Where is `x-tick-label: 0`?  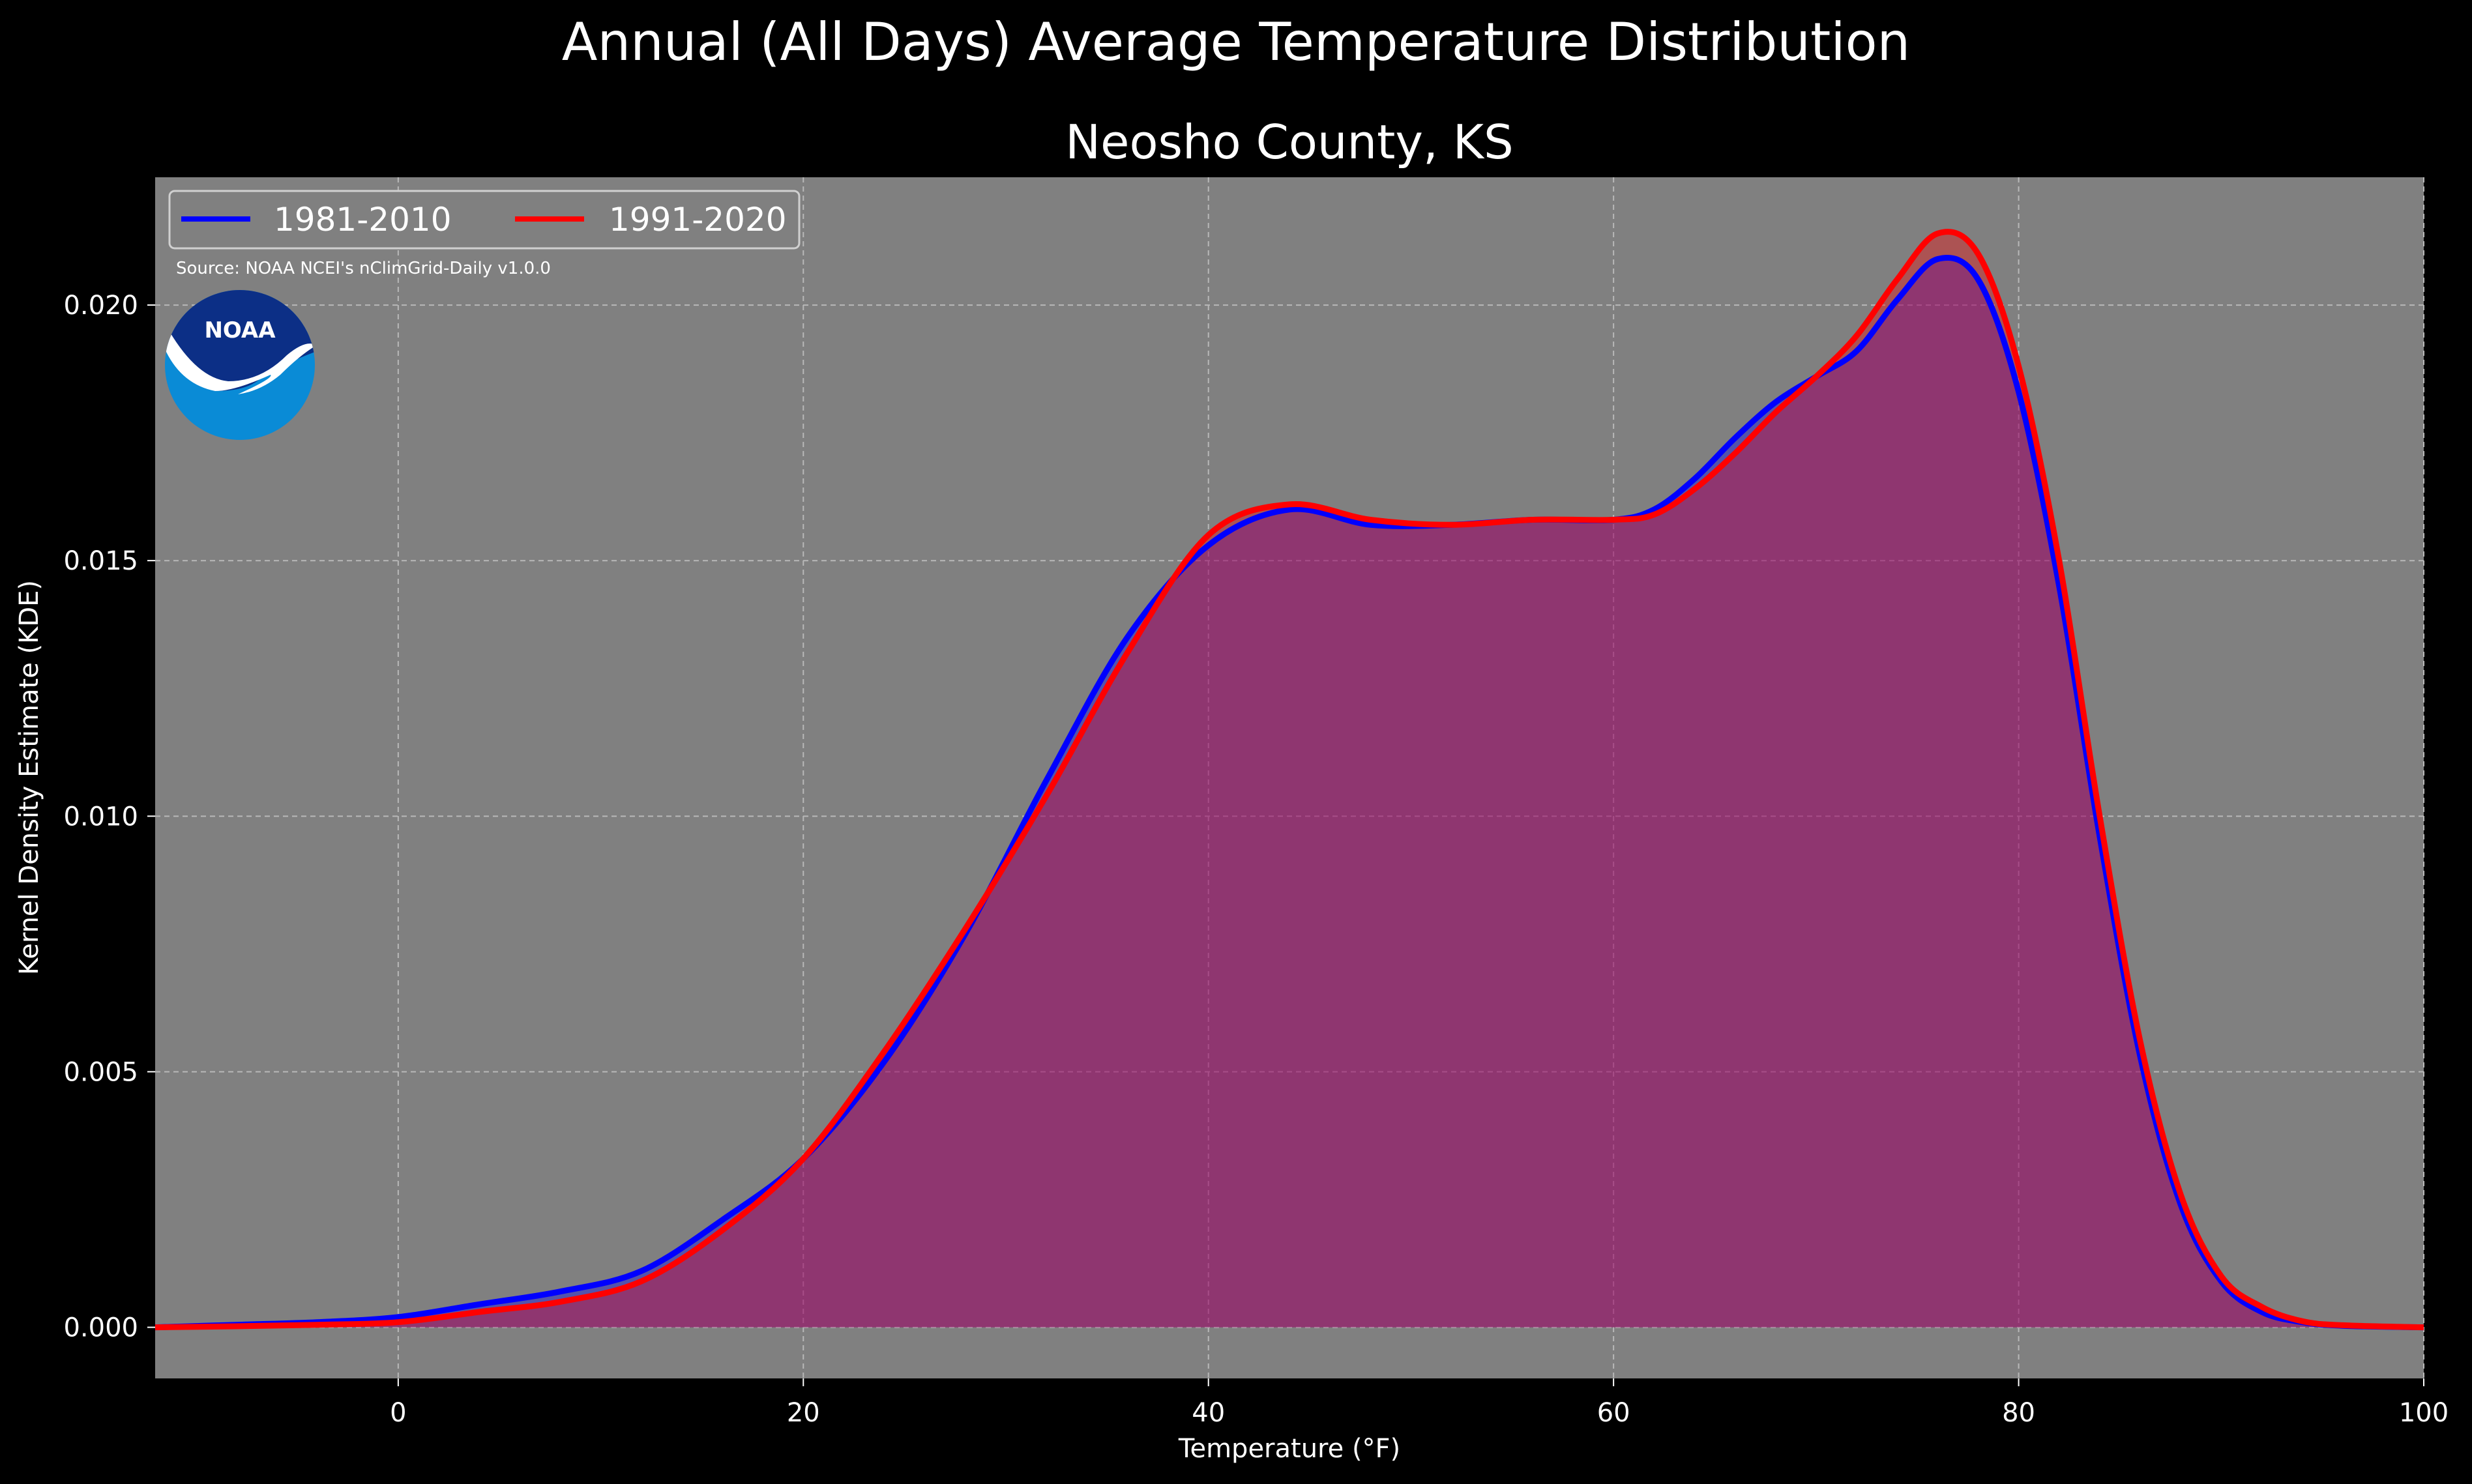 x-tick-label: 0 is located at coordinates (398, 1413).